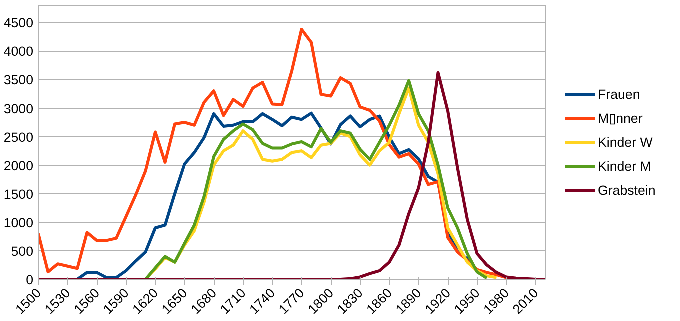 This screenshot has height=321, width=680. What do you see at coordinates (30, 280) in the screenshot?
I see `y-tick-label: 0` at bounding box center [30, 280].